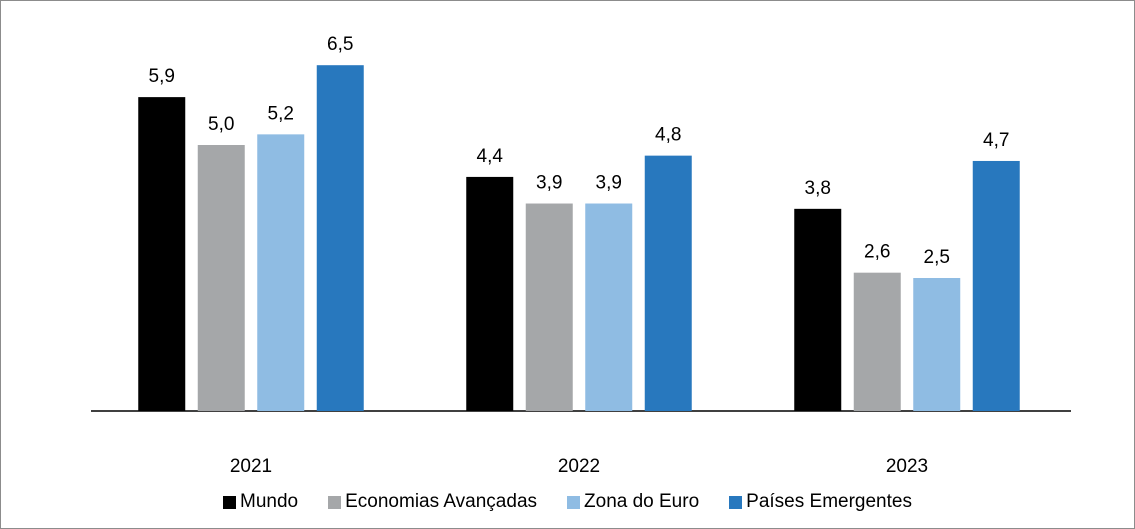  Describe the element at coordinates (937, 257) in the screenshot. I see `data-label: 2,5` at that location.